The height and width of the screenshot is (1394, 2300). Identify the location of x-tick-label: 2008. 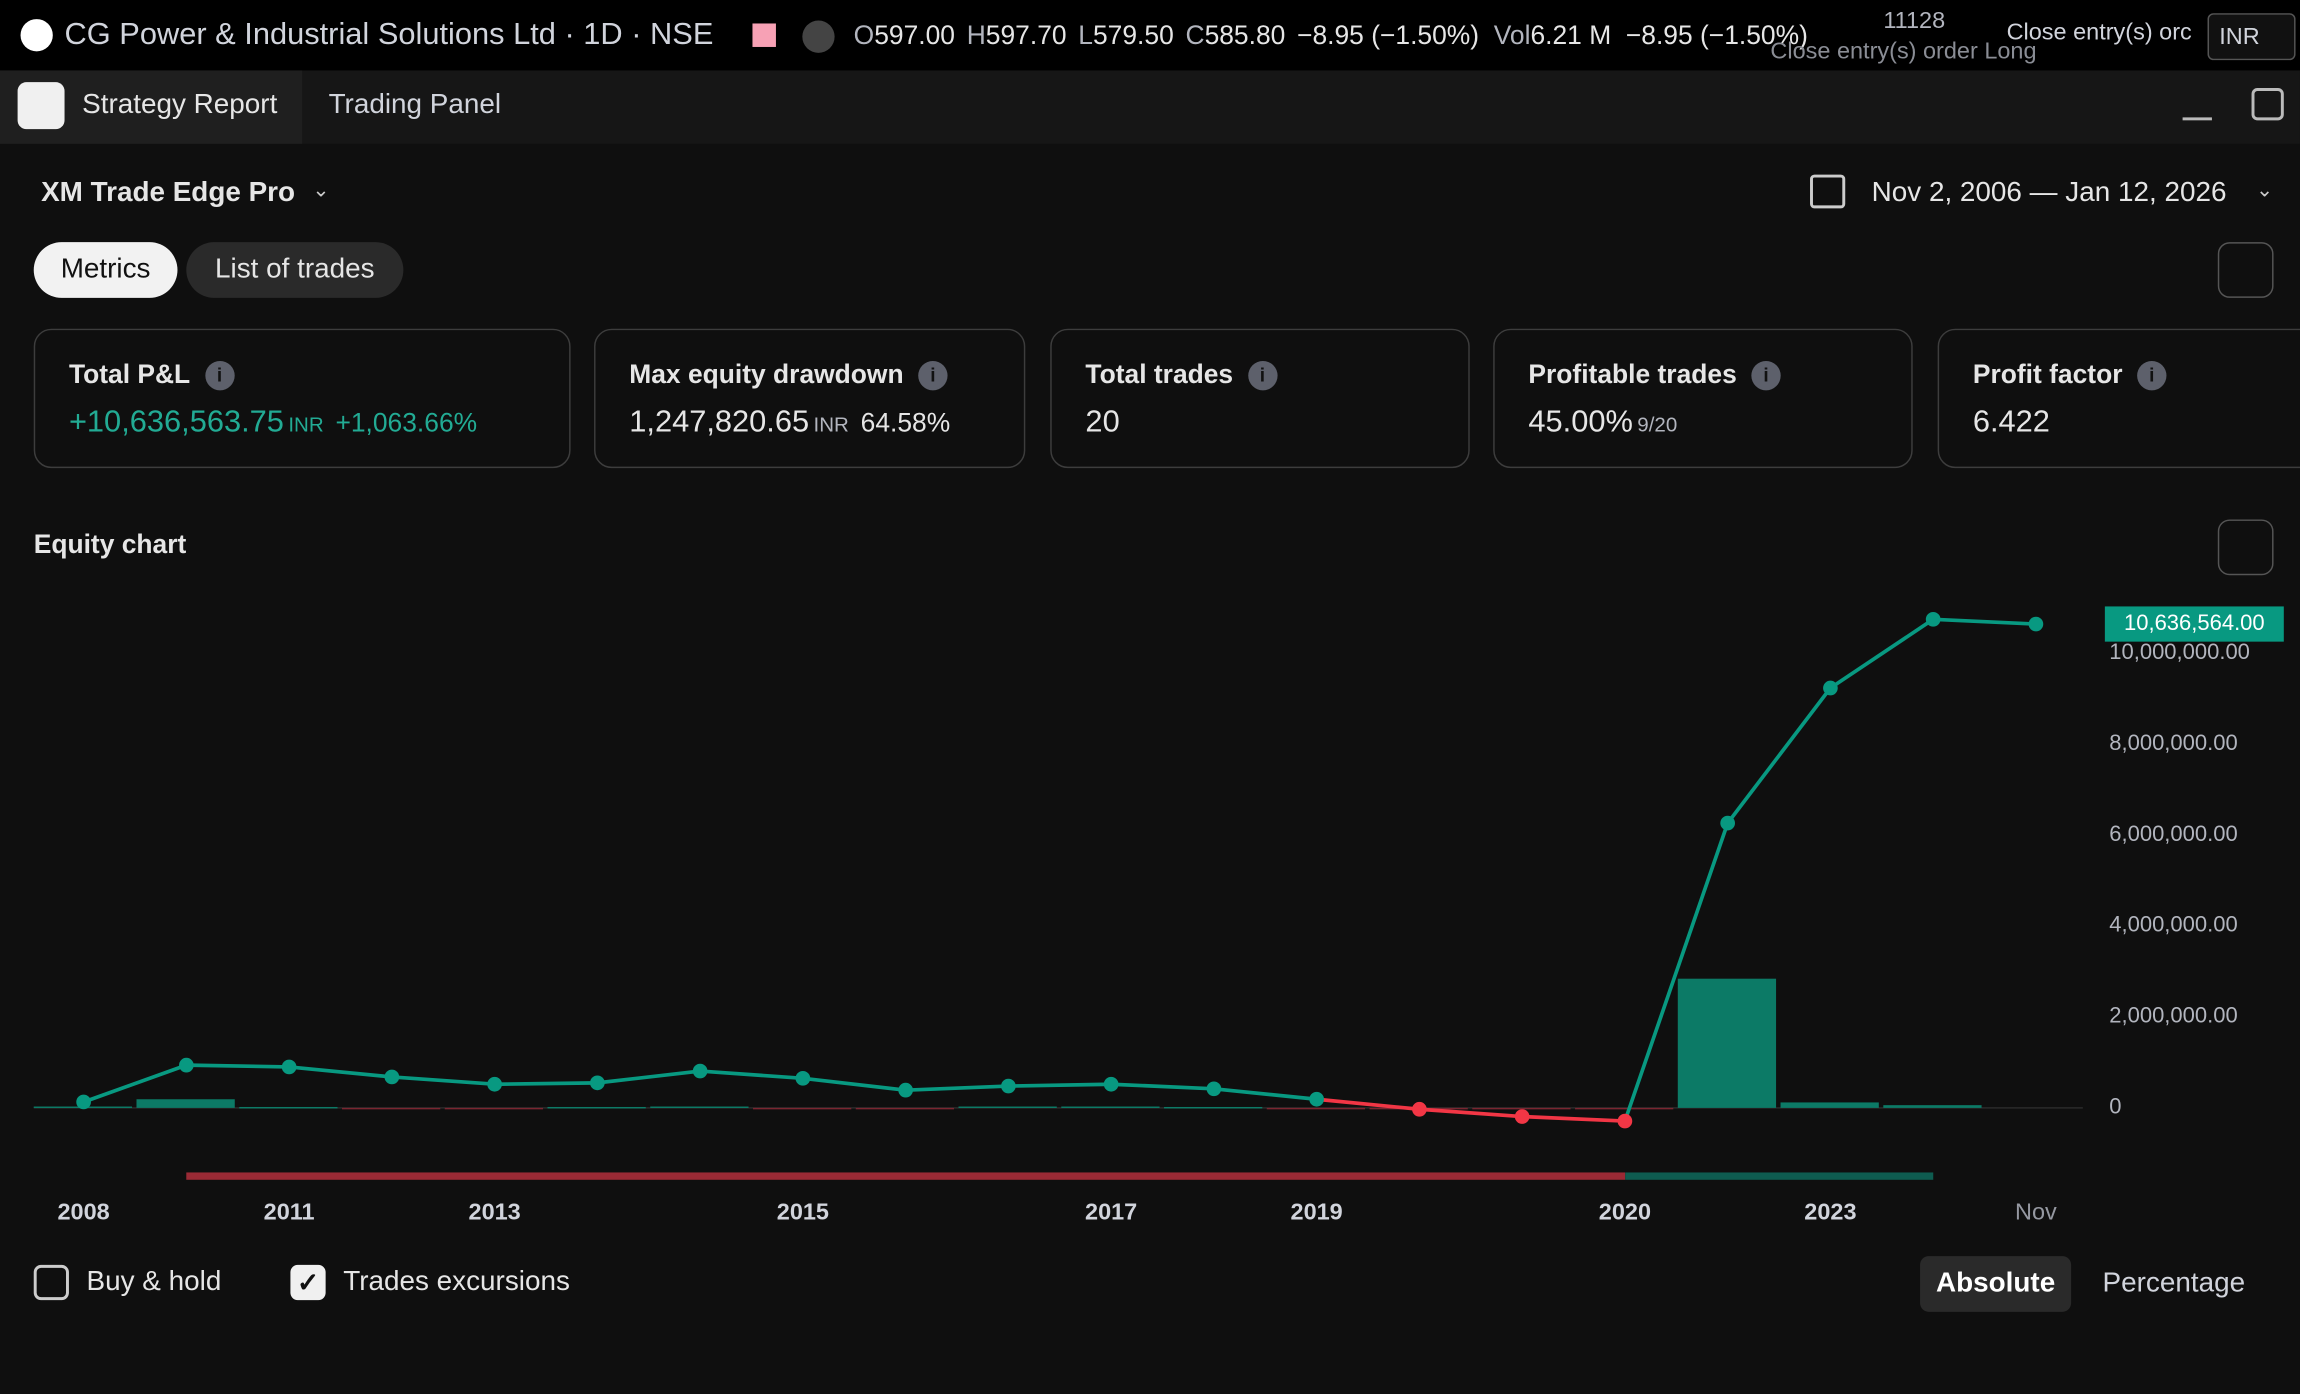
(84, 1212).